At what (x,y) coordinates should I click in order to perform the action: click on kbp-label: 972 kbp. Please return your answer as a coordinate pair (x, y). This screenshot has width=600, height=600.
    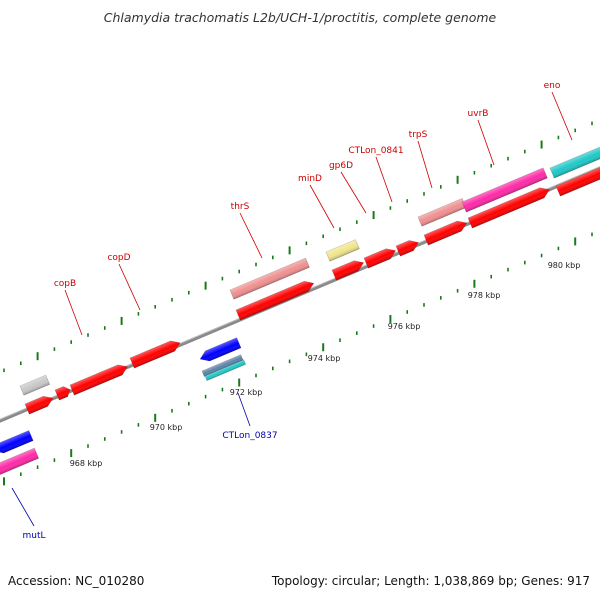
    Looking at the image, I should click on (246, 392).